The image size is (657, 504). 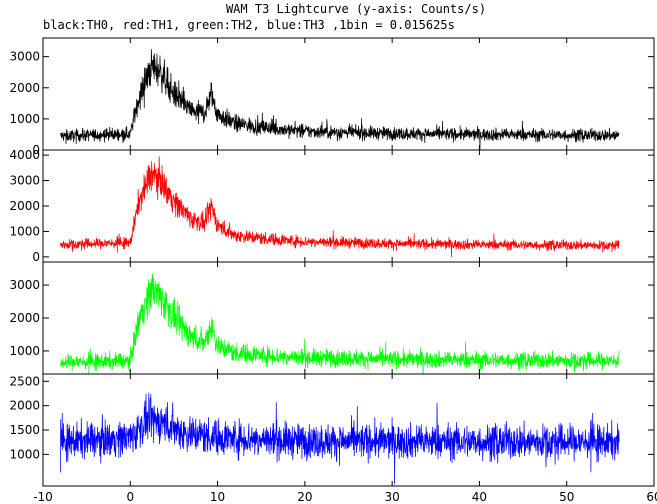 I want to click on y-tick-label: 1500, so click(x=24, y=430).